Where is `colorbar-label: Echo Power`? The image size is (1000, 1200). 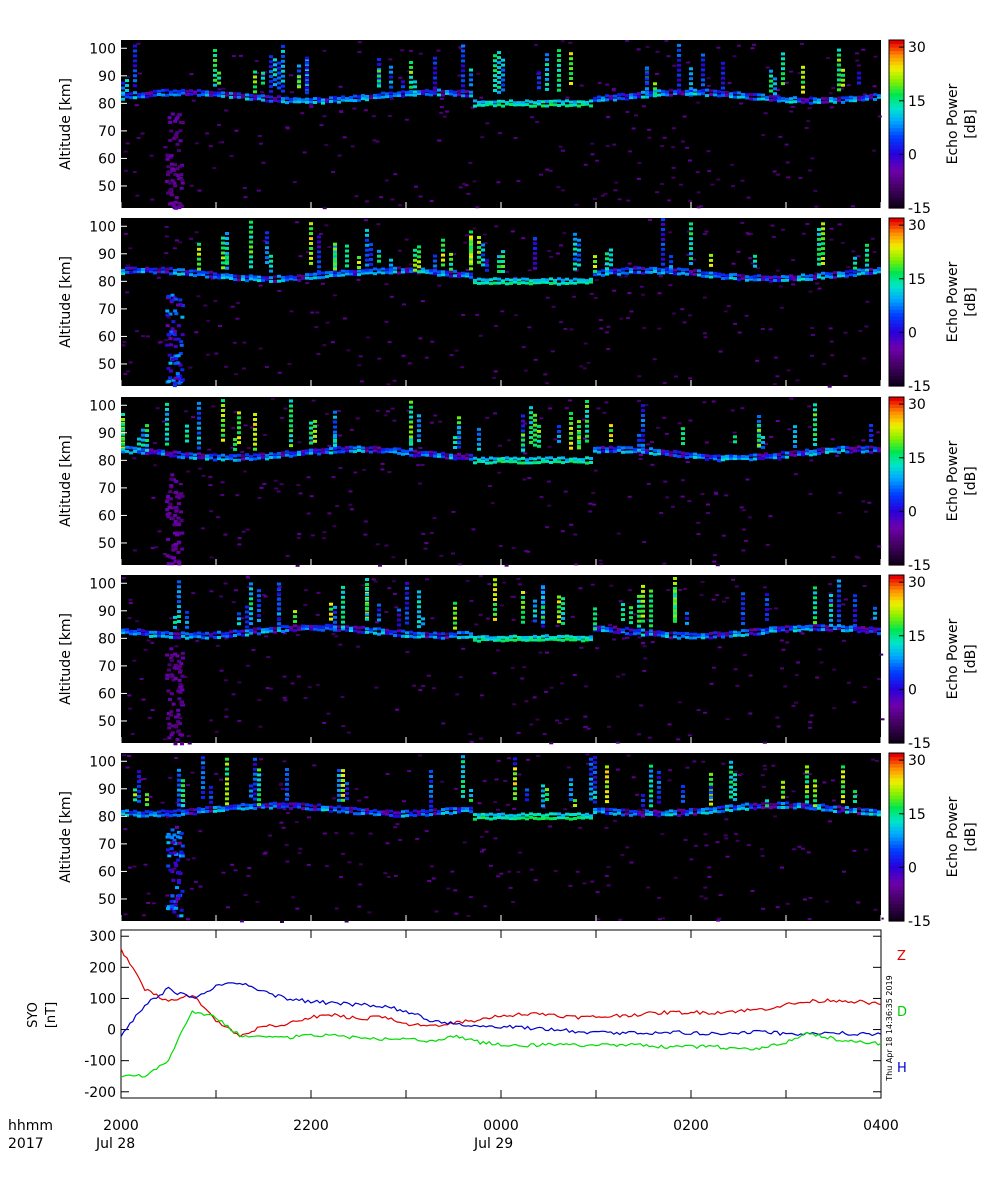 colorbar-label: Echo Power is located at coordinates (953, 123).